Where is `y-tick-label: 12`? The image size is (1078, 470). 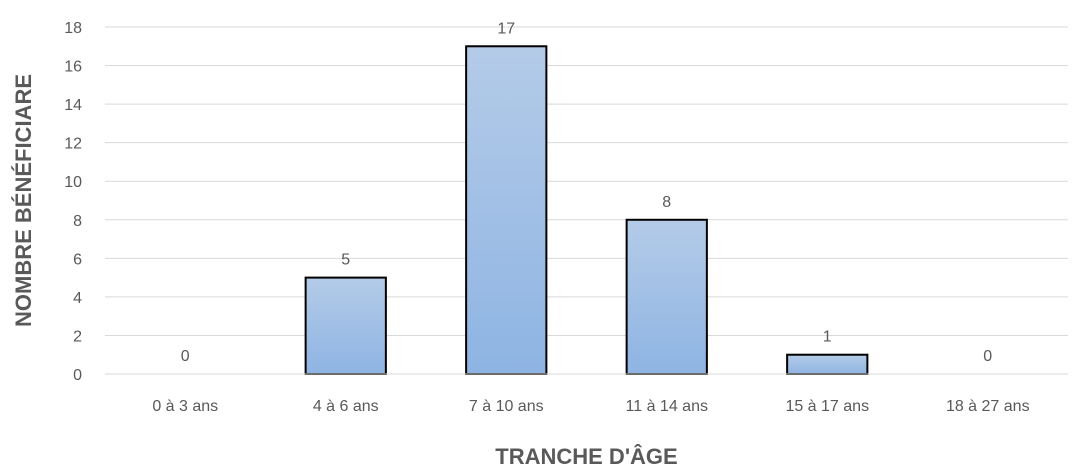 y-tick-label: 12 is located at coordinates (73, 144).